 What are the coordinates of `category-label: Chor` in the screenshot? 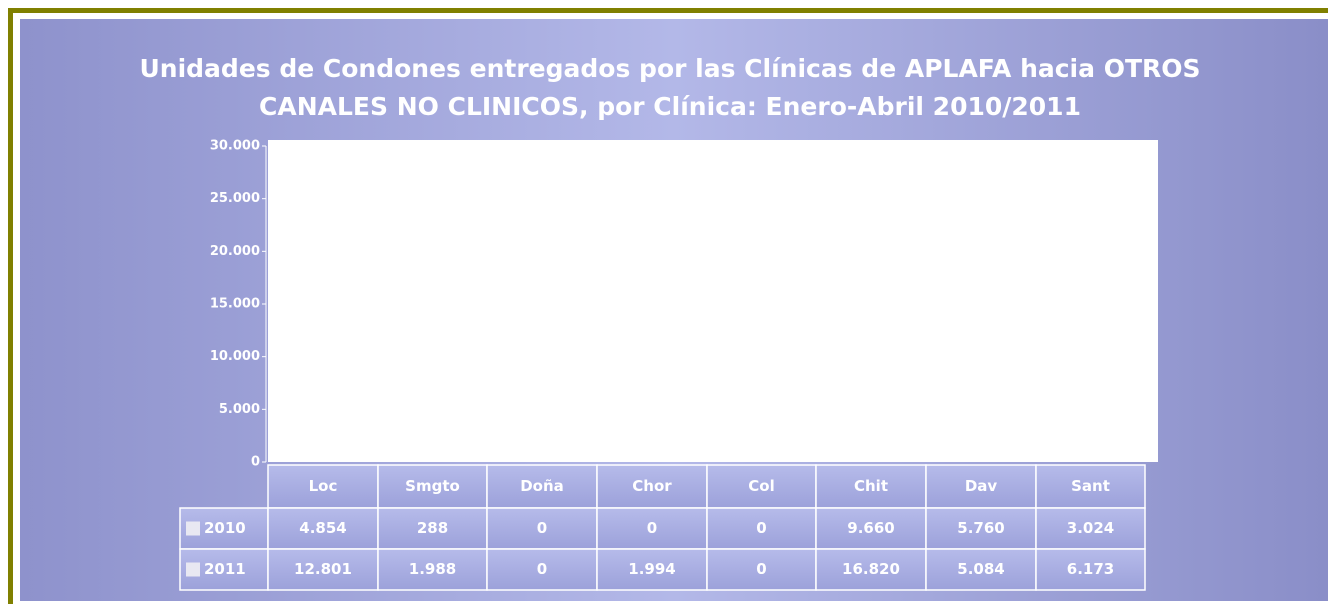 It's located at (652, 486).